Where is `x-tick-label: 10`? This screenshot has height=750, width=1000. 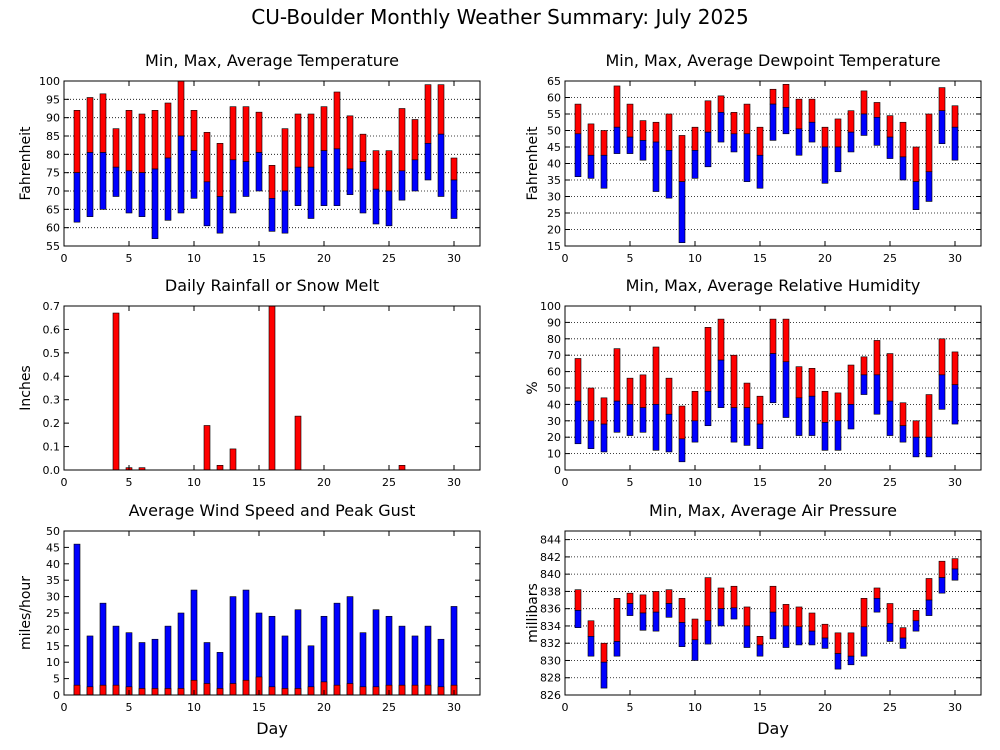
x-tick-label: 10 is located at coordinates (194, 707).